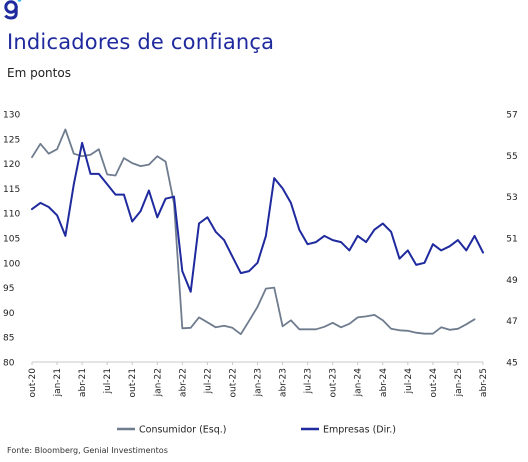 The width and height of the screenshot is (528, 462). What do you see at coordinates (434, 383) in the screenshot?
I see `x-tick-label: out-24` at bounding box center [434, 383].